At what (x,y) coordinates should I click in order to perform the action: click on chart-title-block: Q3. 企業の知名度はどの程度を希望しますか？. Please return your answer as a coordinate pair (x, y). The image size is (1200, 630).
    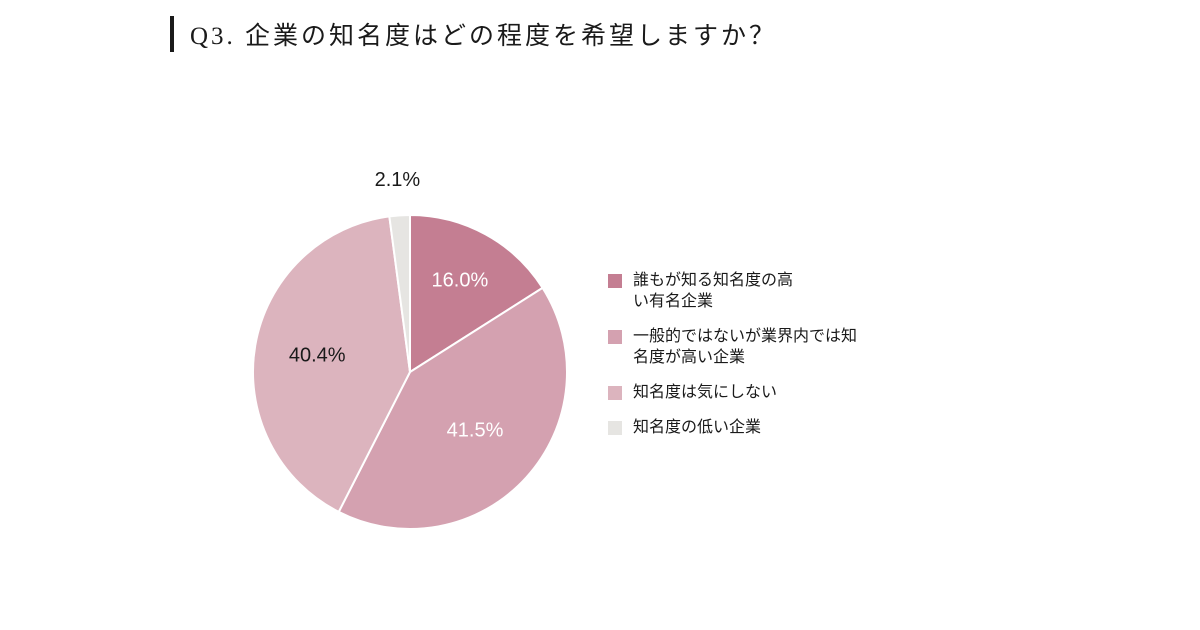
    Looking at the image, I should click on (473, 34).